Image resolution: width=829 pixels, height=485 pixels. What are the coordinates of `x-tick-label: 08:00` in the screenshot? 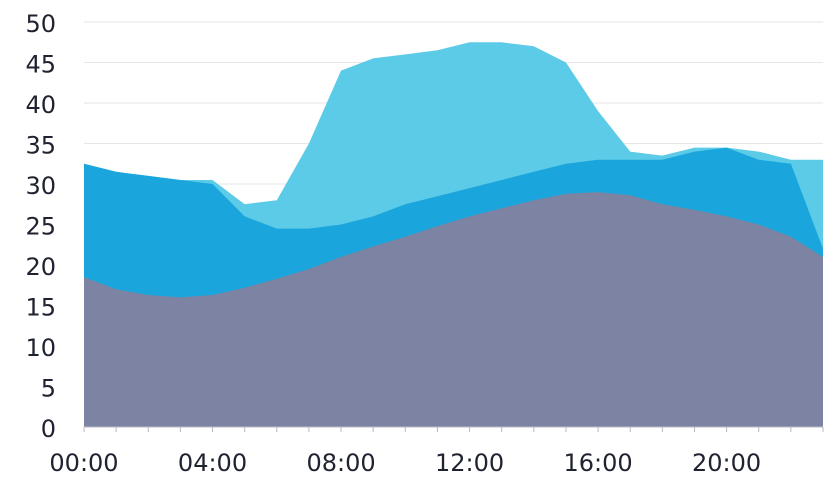 It's located at (340, 463).